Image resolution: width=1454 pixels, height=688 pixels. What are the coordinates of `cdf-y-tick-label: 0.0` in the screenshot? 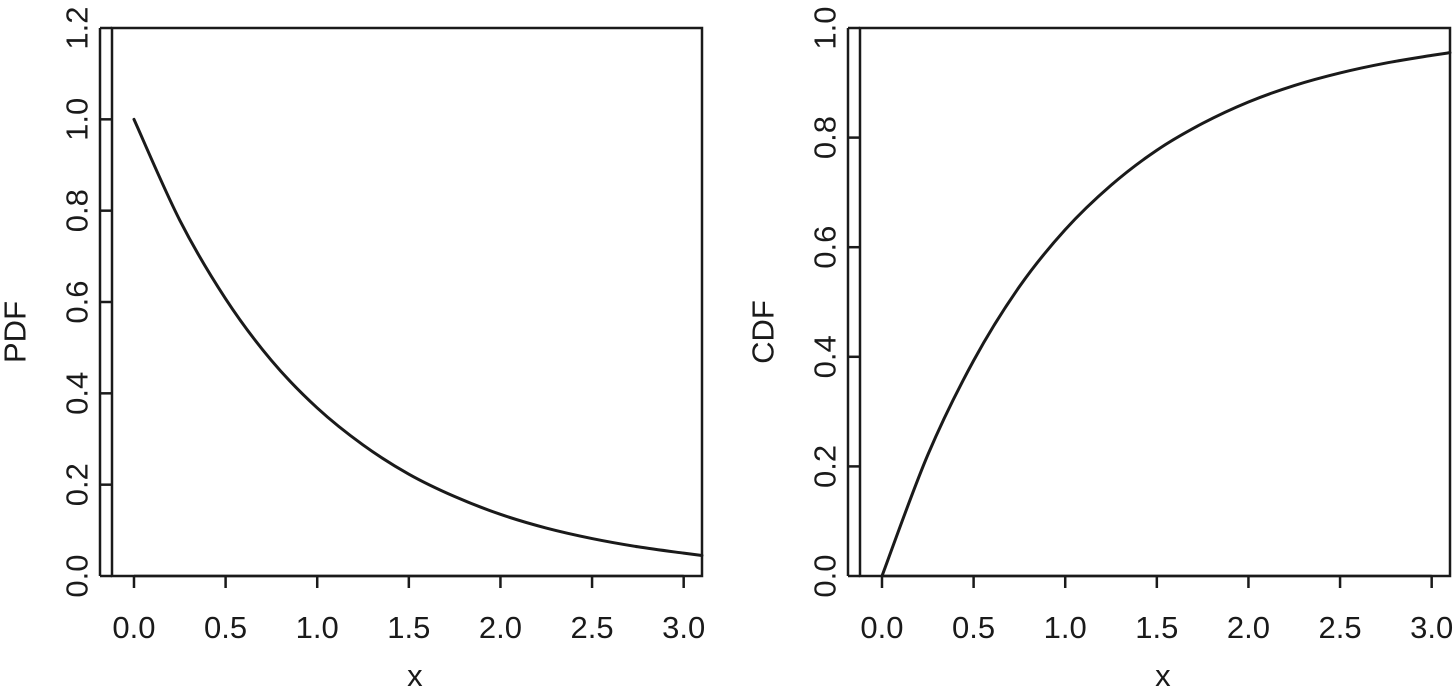 It's located at (825, 575).